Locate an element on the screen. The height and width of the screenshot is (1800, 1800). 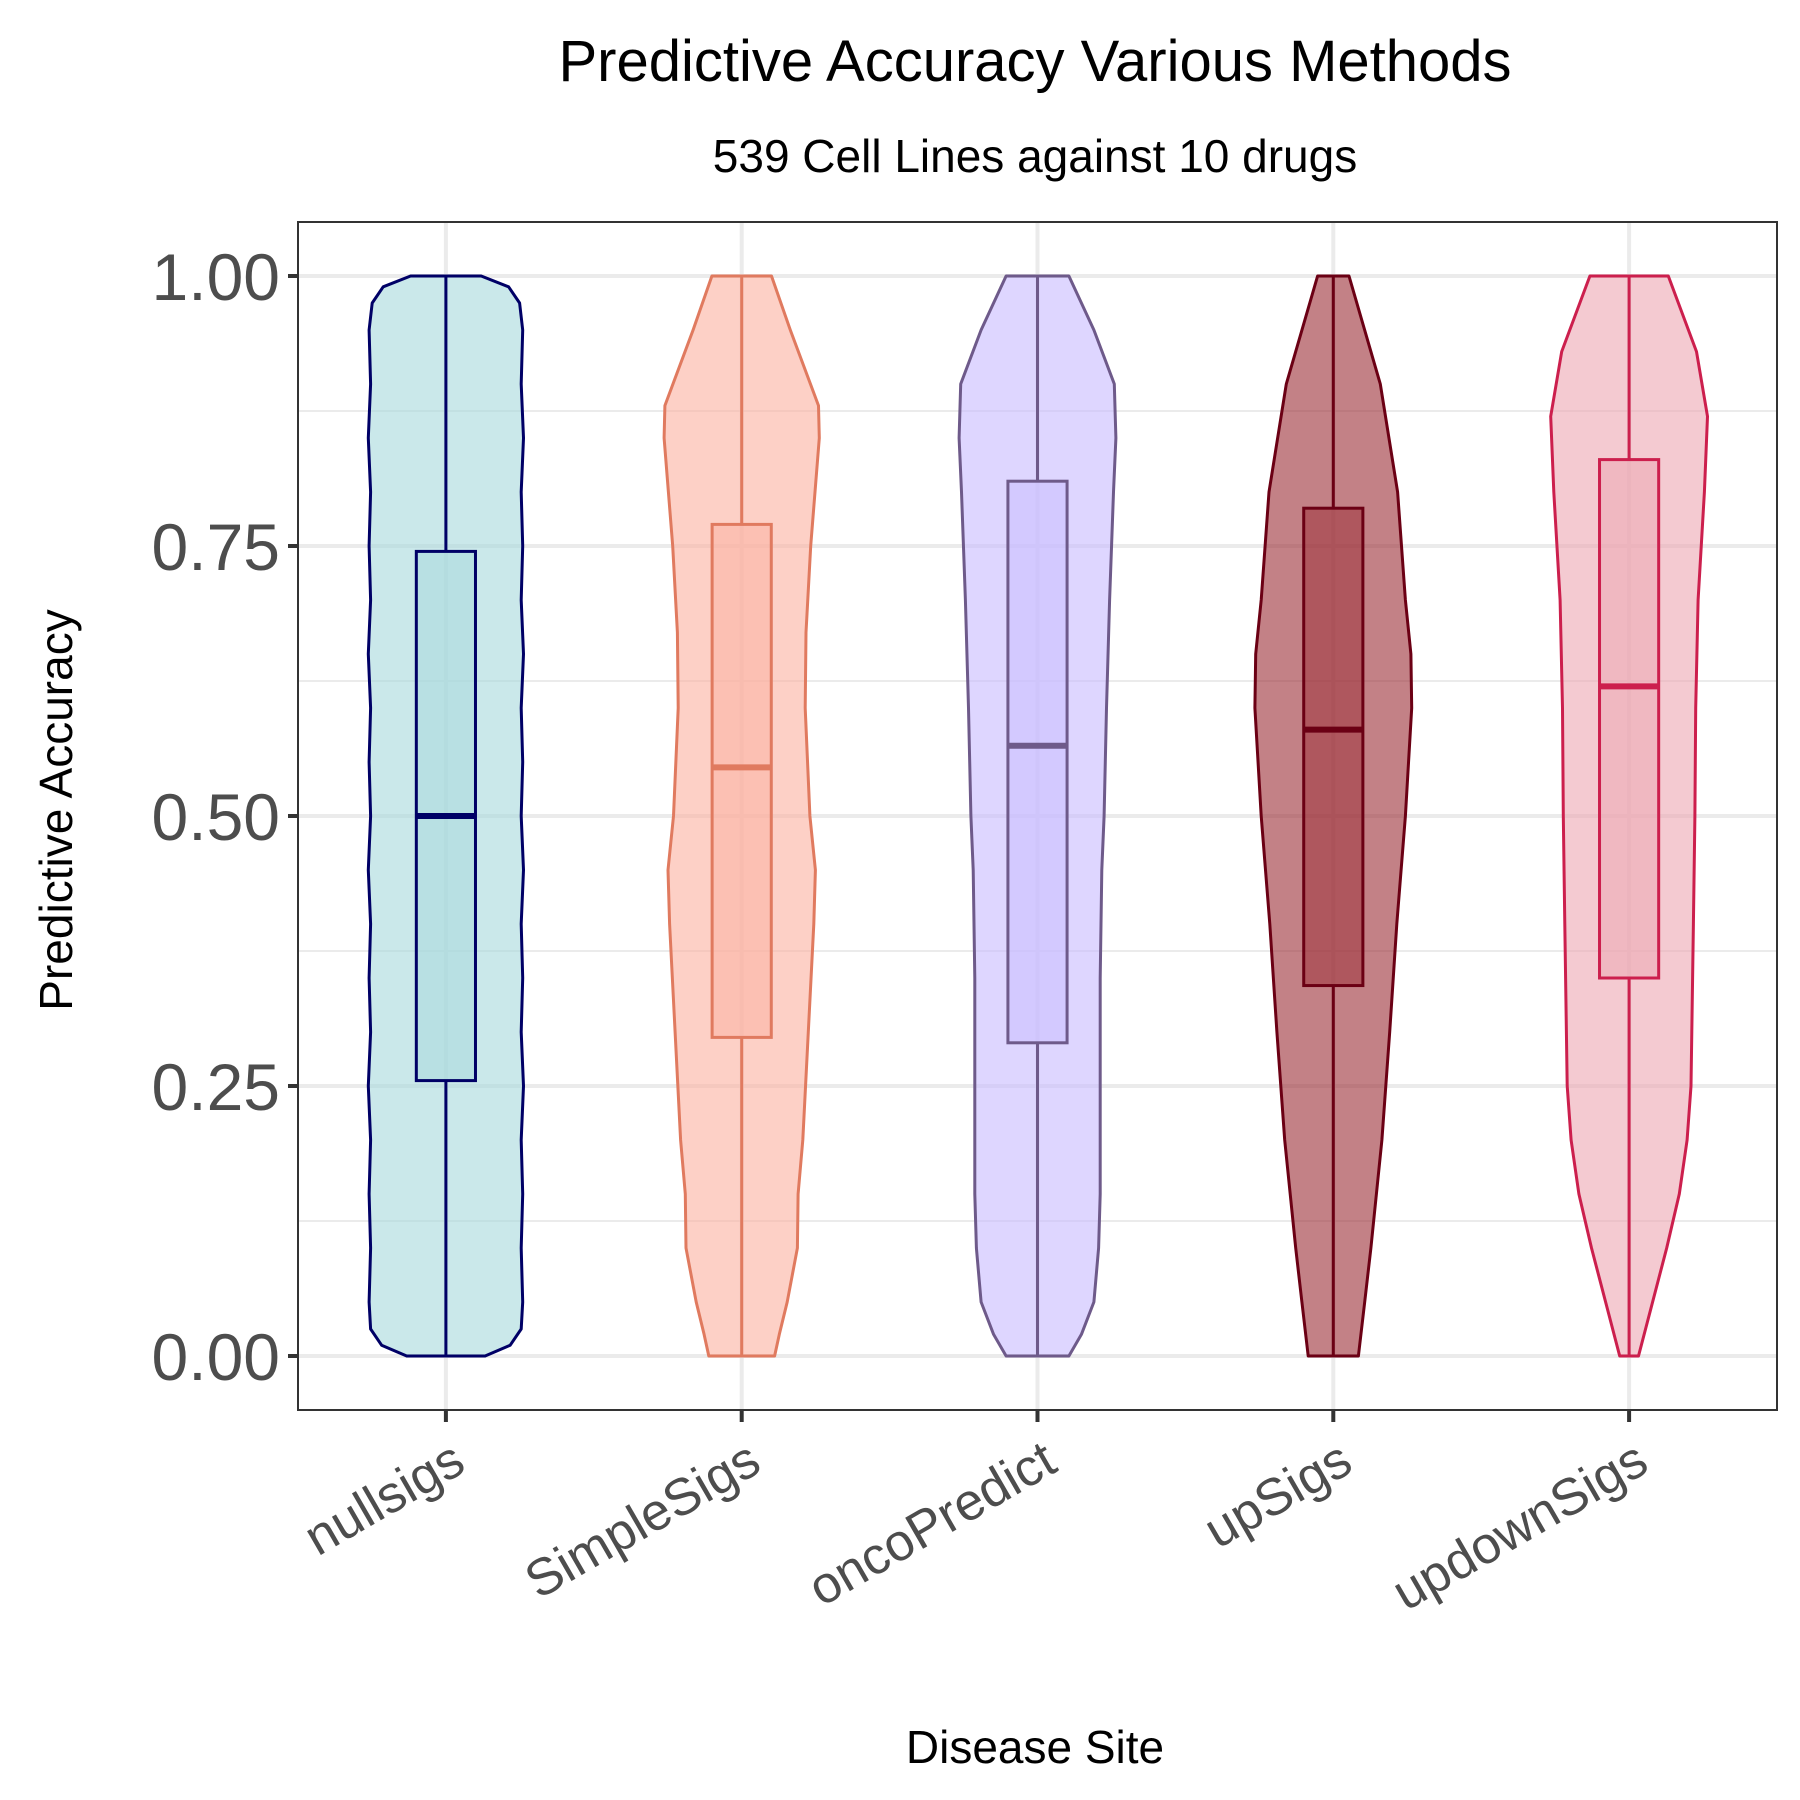
violin-SimpleSigs is located at coordinates (741, 816).